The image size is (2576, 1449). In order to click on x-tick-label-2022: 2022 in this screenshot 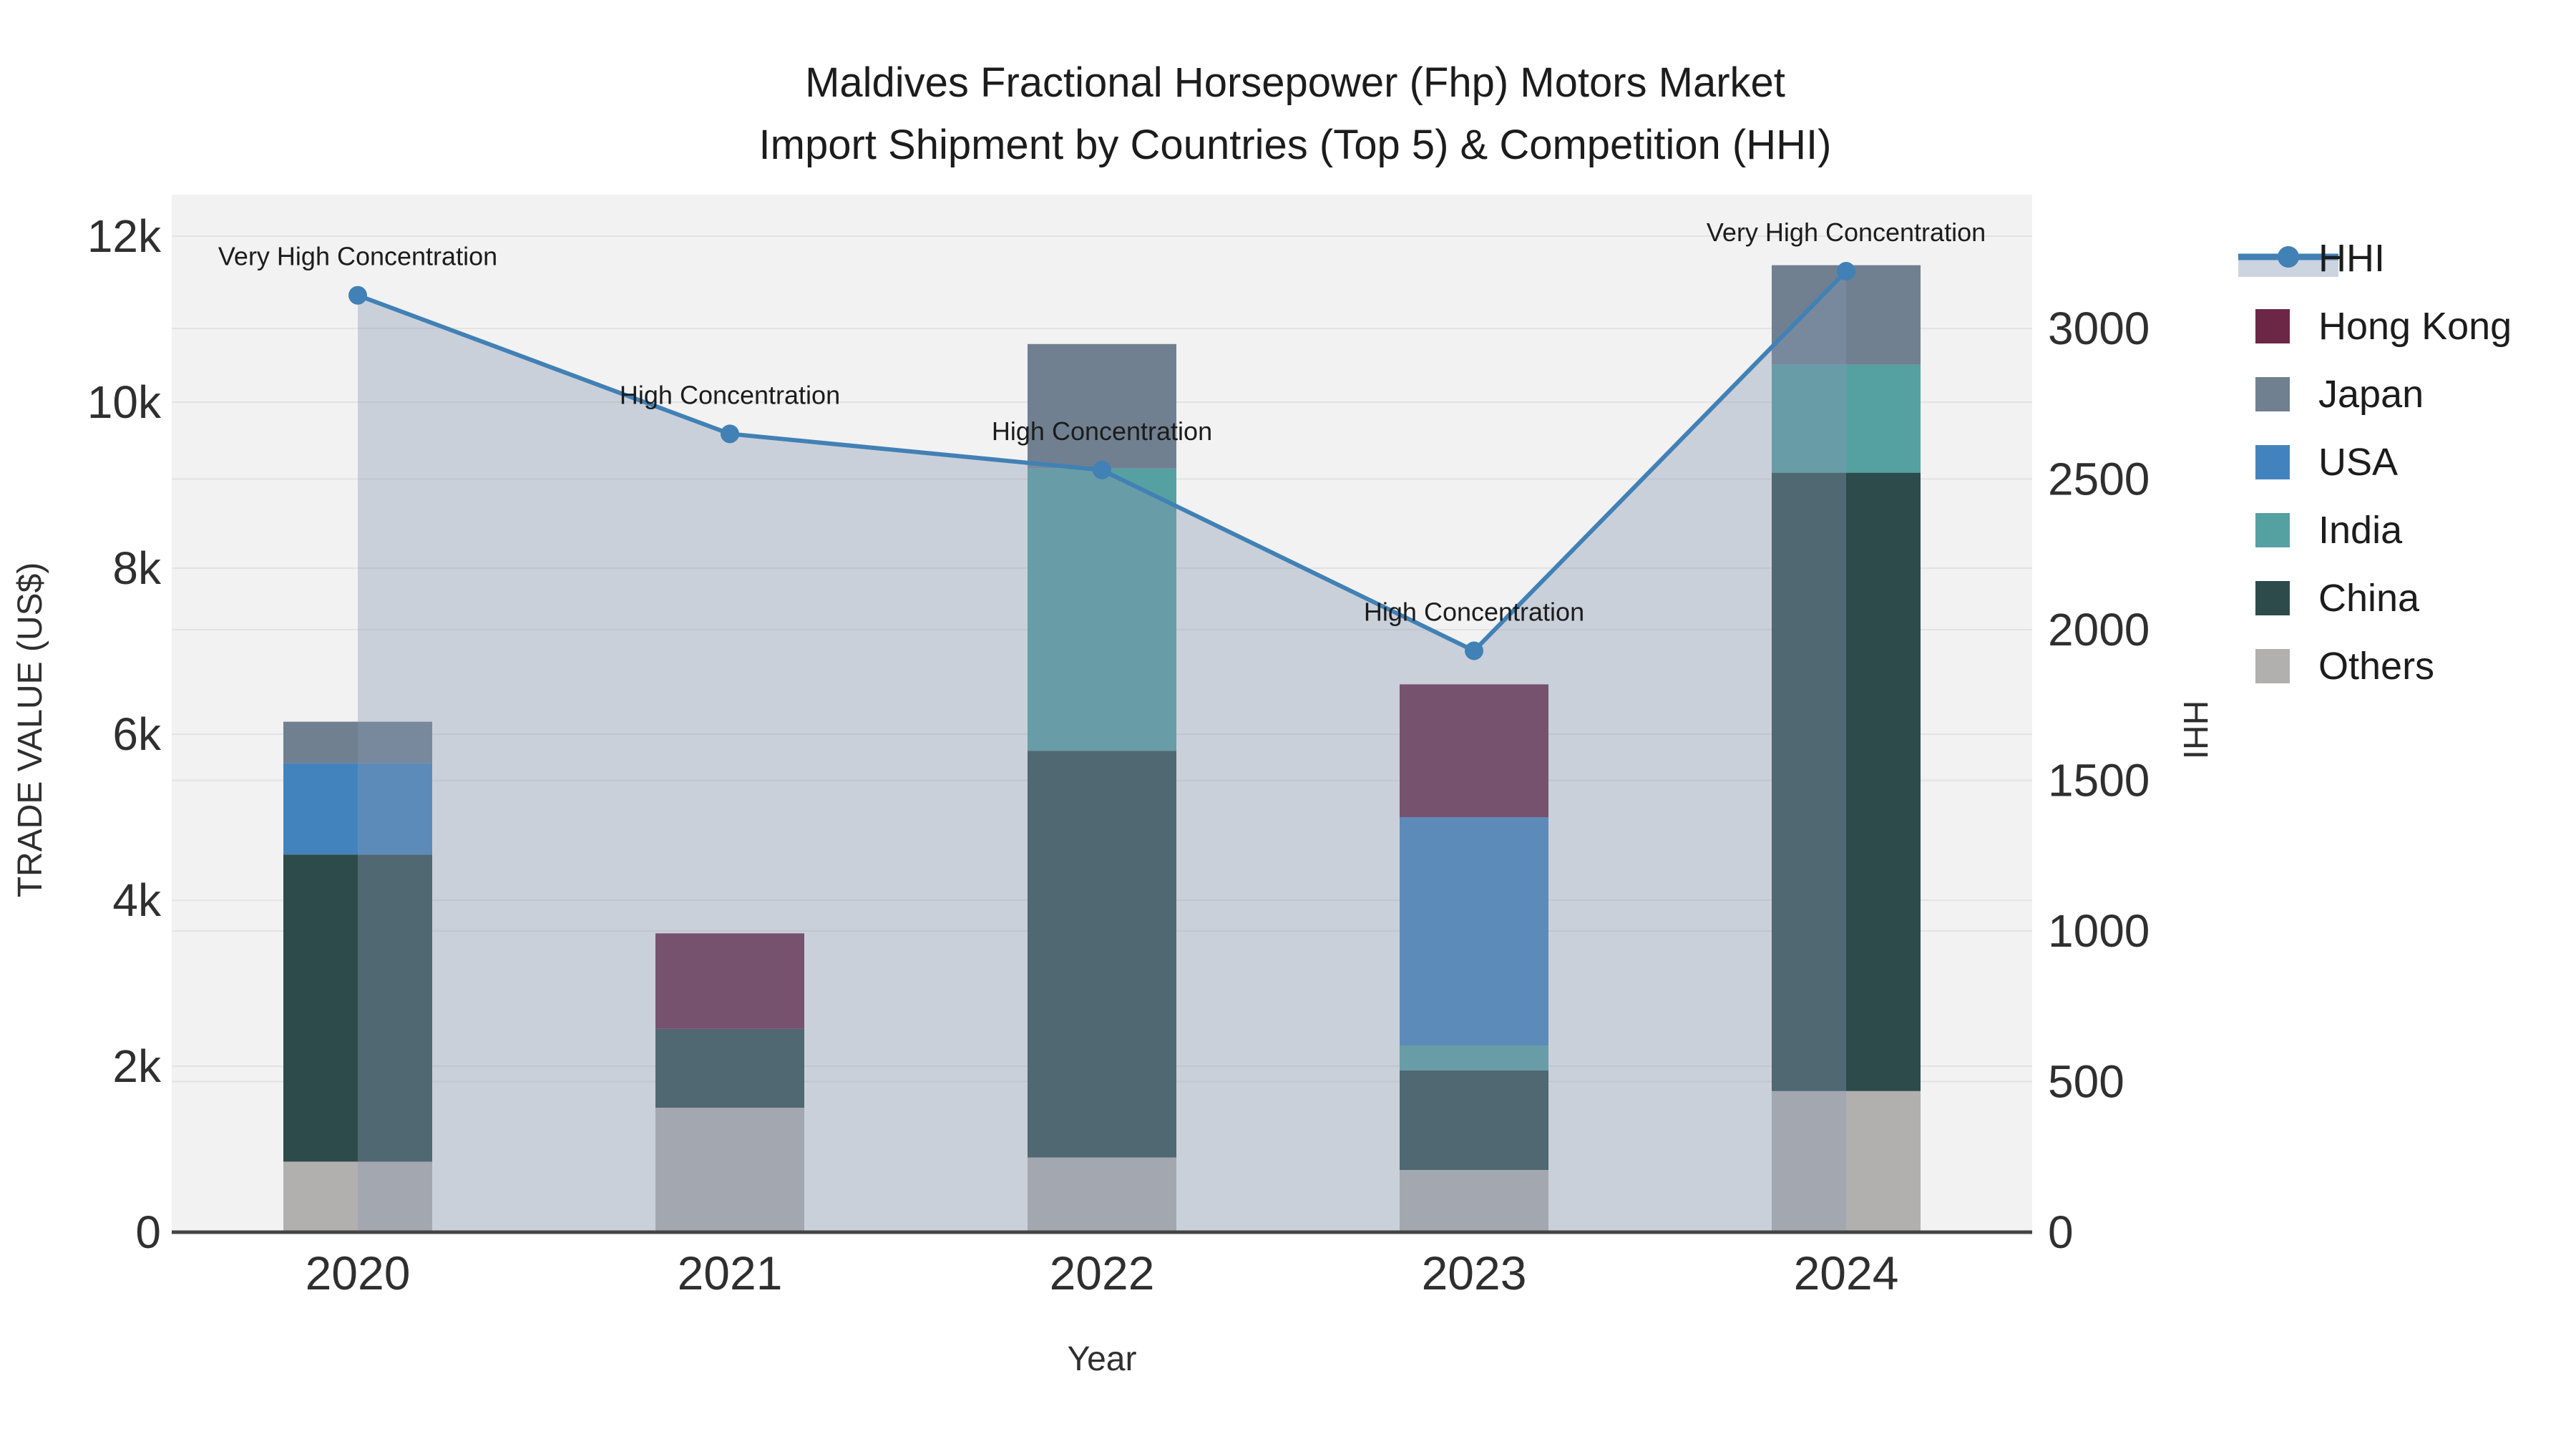, I will do `click(1102, 1272)`.